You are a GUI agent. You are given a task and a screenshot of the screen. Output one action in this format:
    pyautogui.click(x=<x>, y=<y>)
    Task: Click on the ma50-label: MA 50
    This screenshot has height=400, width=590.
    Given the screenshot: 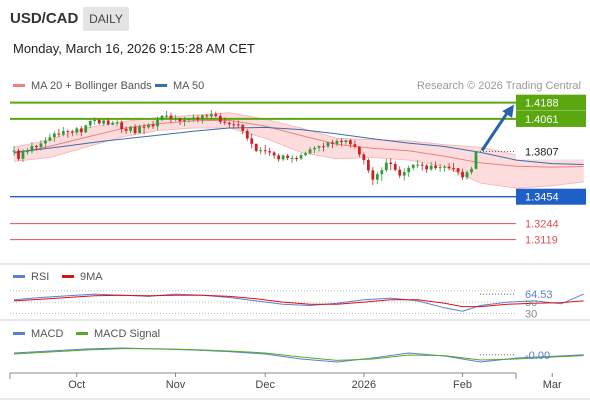 What is the action you would take?
    pyautogui.click(x=189, y=86)
    